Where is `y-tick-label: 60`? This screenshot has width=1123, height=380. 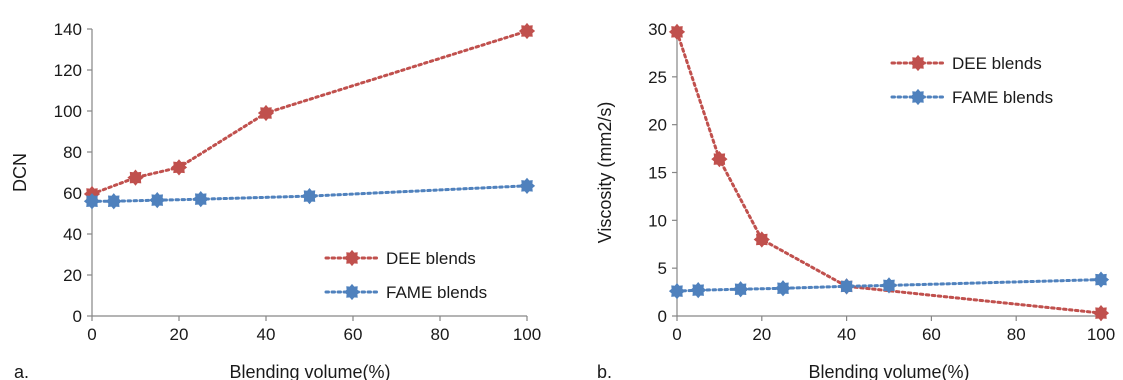 y-tick-label: 60 is located at coordinates (72, 193).